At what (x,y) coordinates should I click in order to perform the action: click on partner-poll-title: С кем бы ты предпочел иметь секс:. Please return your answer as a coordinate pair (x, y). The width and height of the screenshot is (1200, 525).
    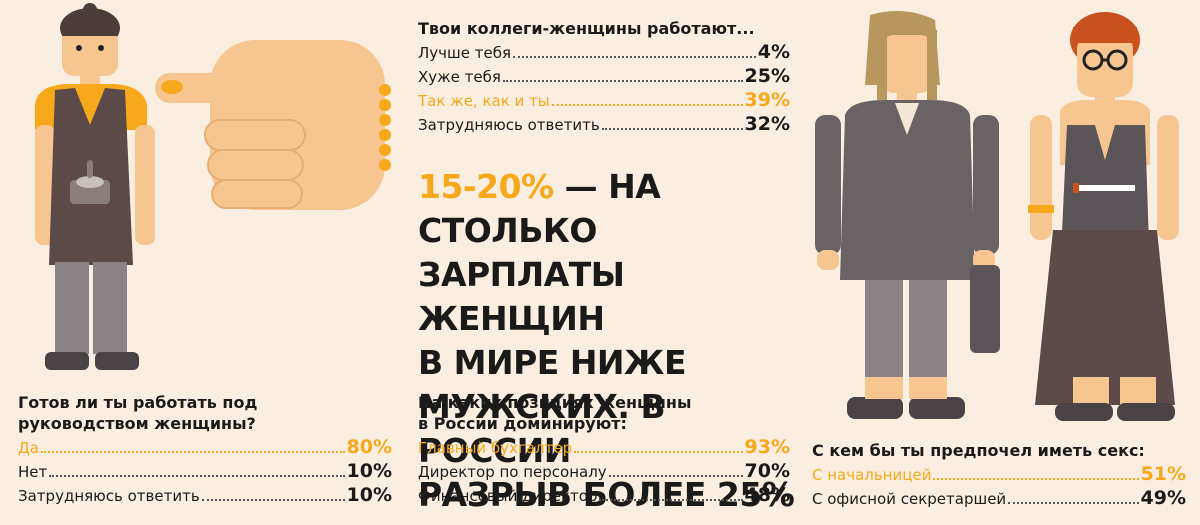
    Looking at the image, I should click on (978, 450).